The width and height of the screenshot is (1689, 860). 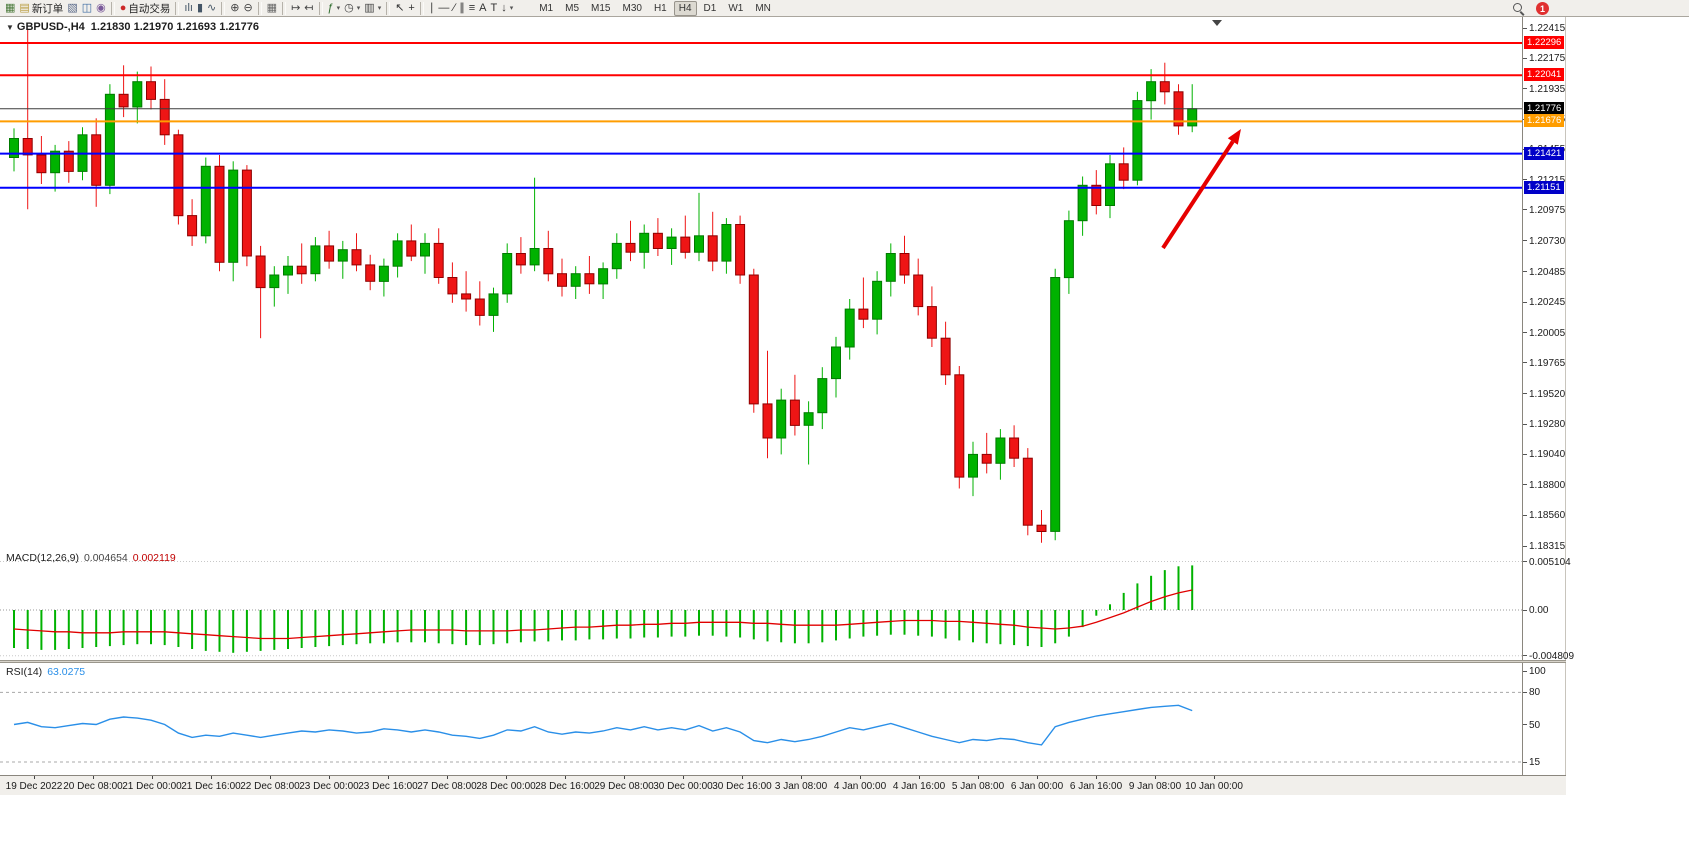 What do you see at coordinates (1547, 303) in the screenshot?
I see `price-tick-label: 1.20245` at bounding box center [1547, 303].